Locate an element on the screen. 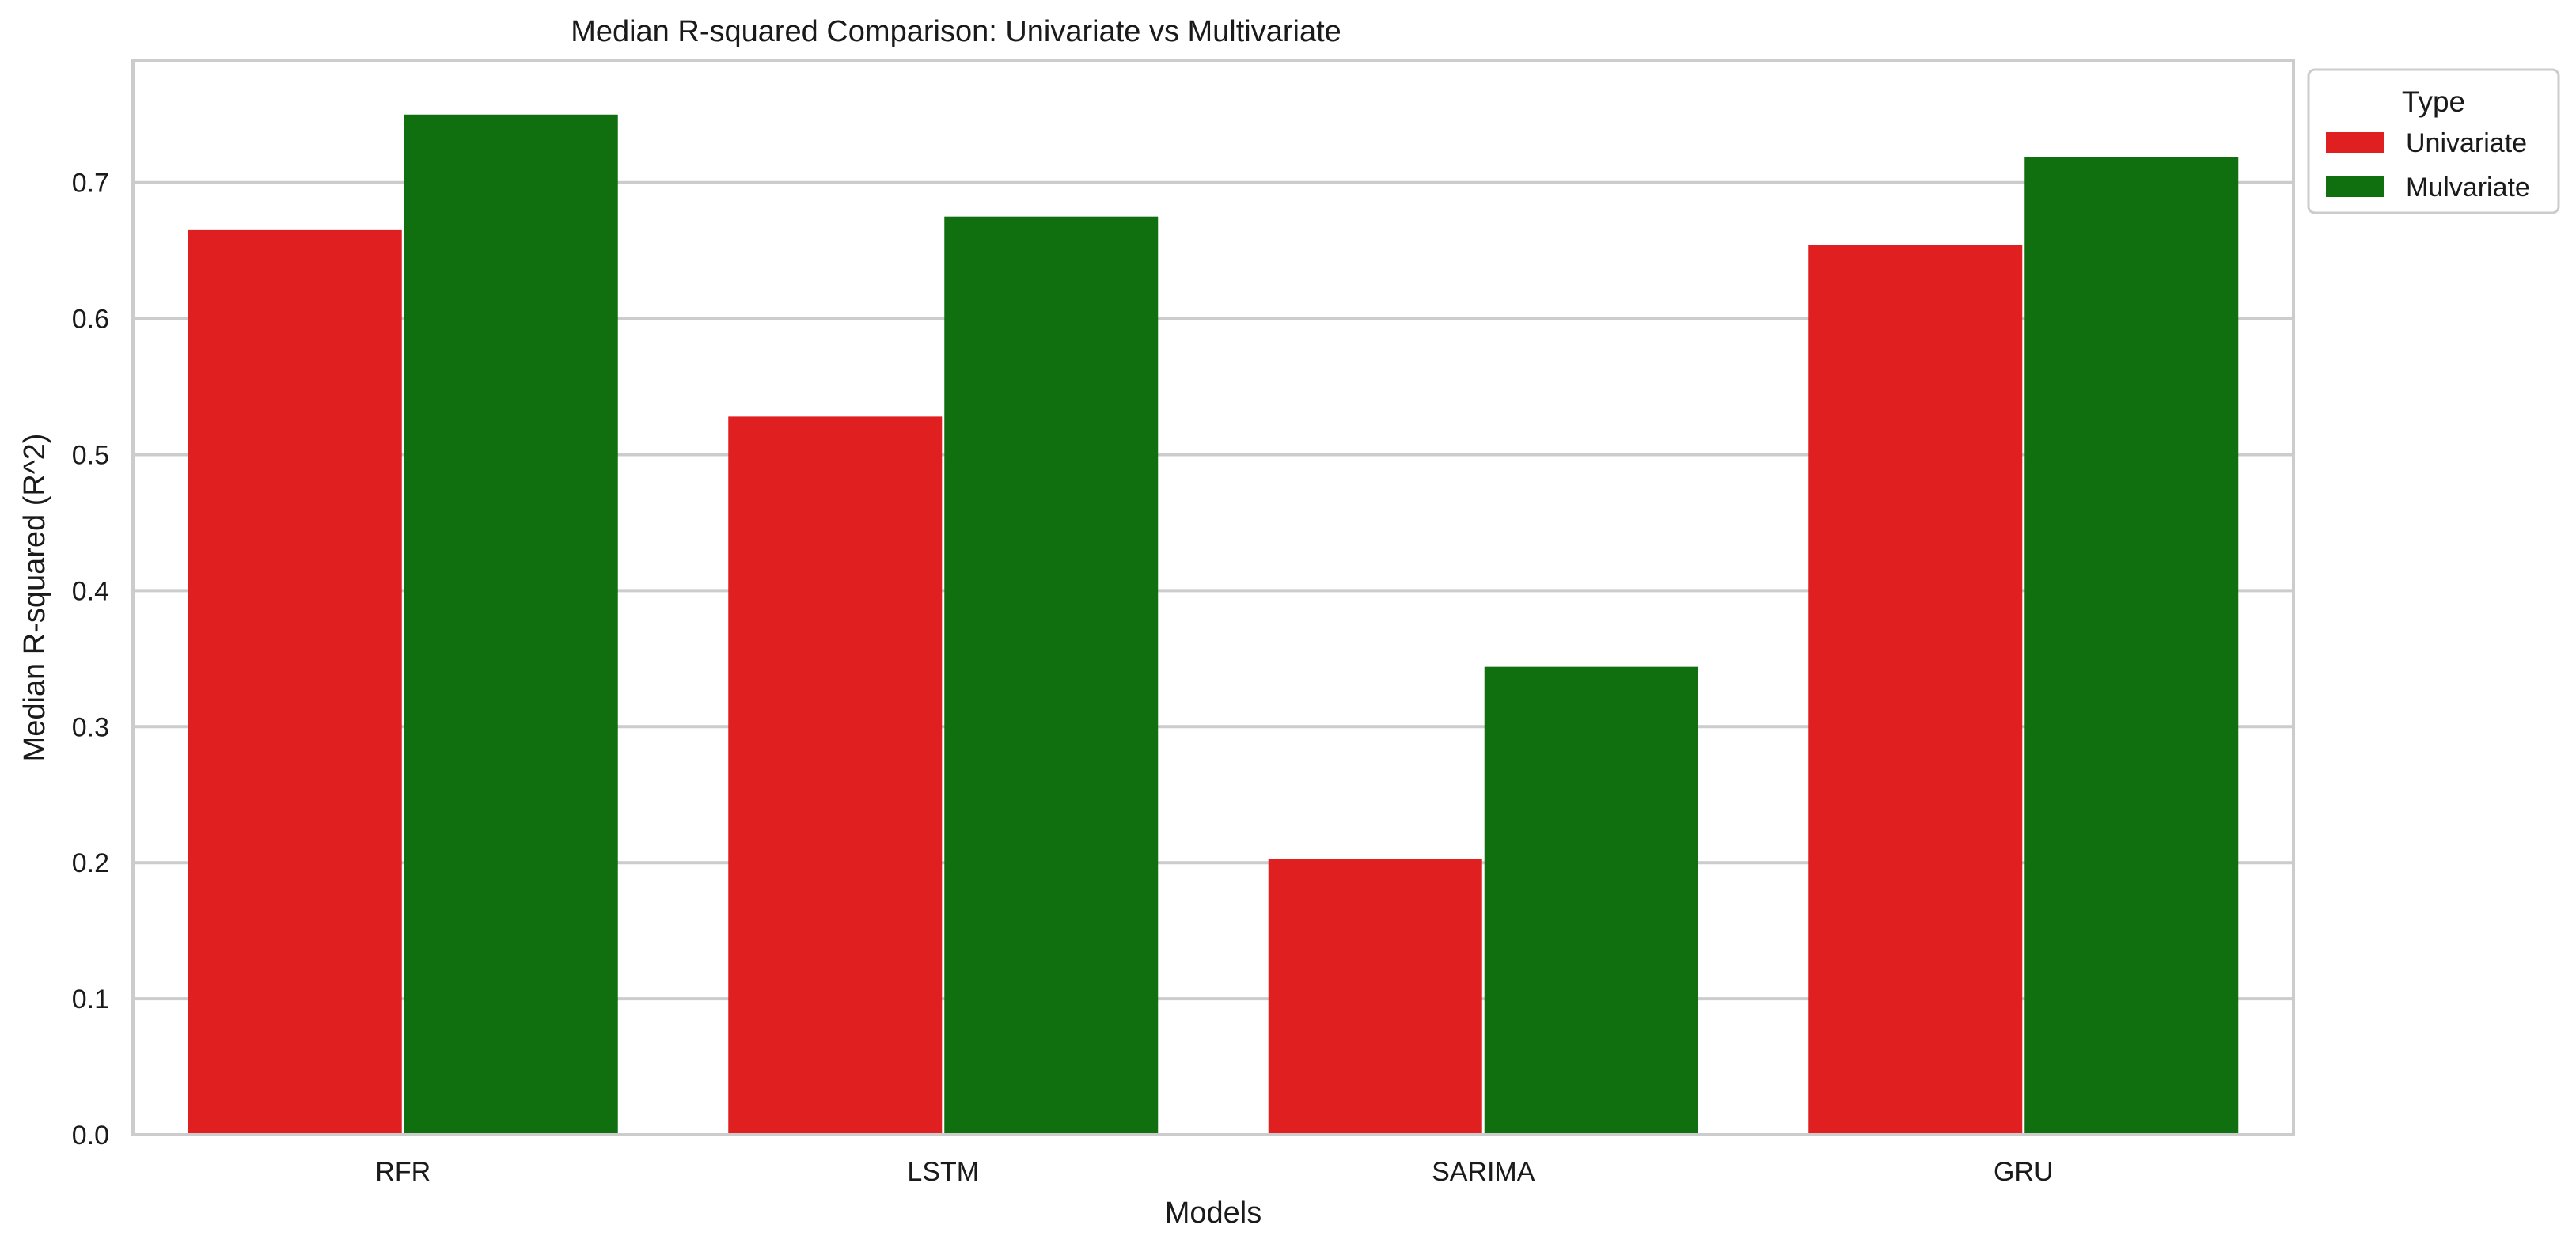 Image resolution: width=2576 pixels, height=1240 pixels. x-tick-label: GRU is located at coordinates (2024, 1172).